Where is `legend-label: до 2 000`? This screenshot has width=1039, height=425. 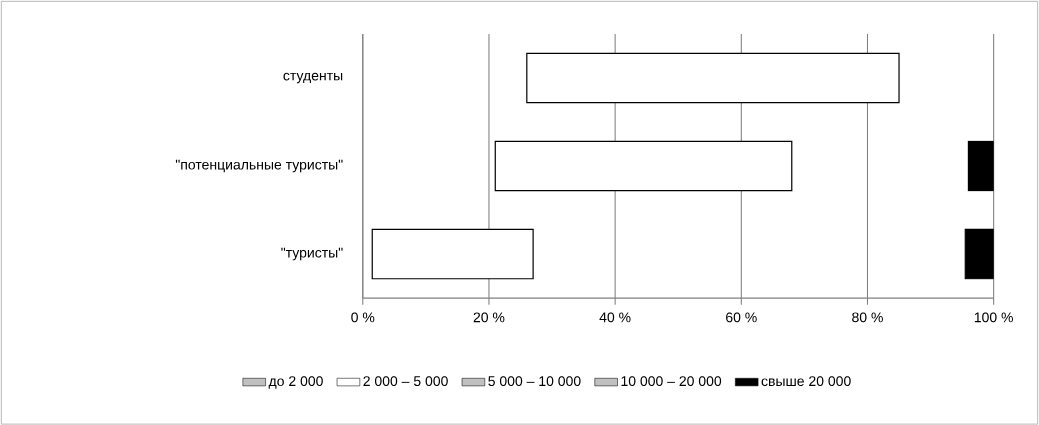 legend-label: до 2 000 is located at coordinates (295, 382).